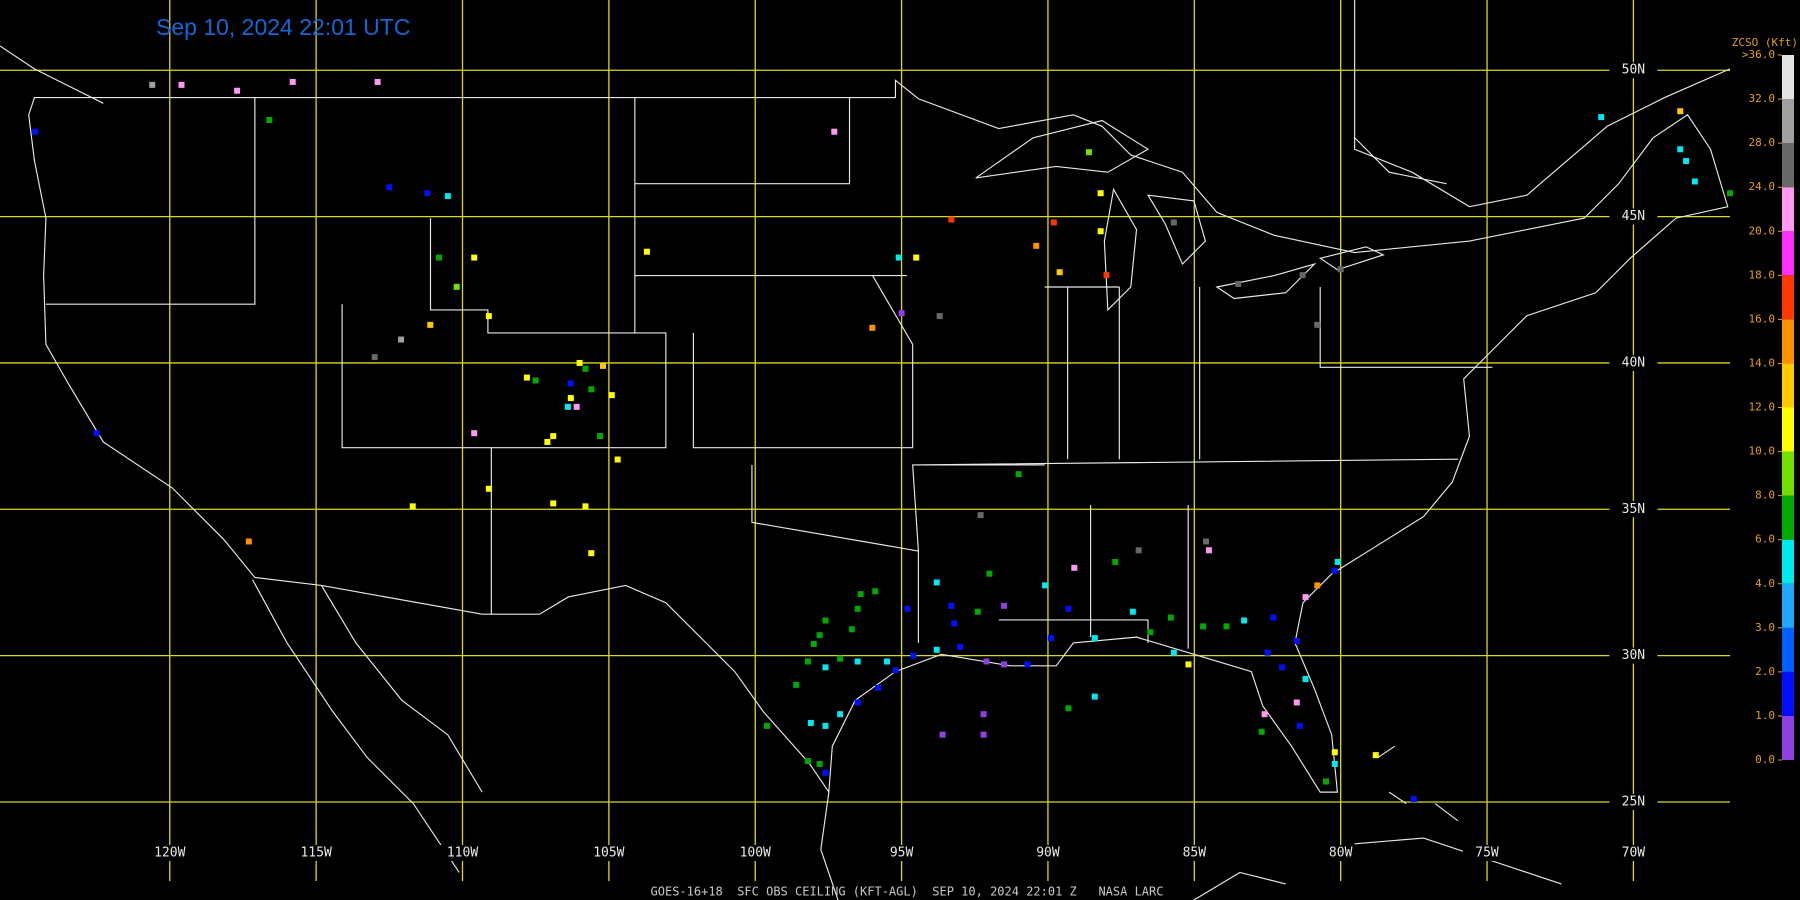  What do you see at coordinates (1762, 274) in the screenshot?
I see `colorbar-tick-label: 18.0` at bounding box center [1762, 274].